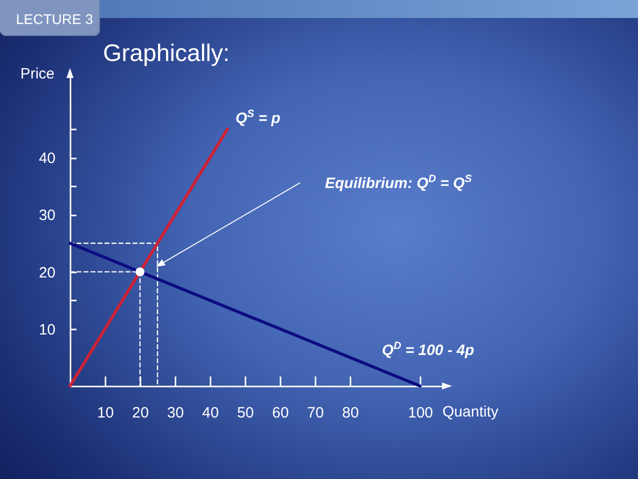 The image size is (638, 479). I want to click on text: LECTURE 3, so click(55, 19).